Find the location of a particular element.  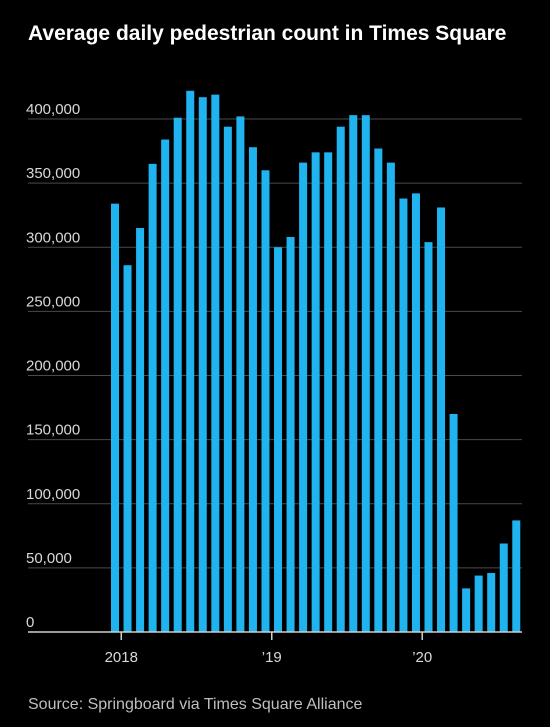

y-tick-label: 50,000 is located at coordinates (49, 558).